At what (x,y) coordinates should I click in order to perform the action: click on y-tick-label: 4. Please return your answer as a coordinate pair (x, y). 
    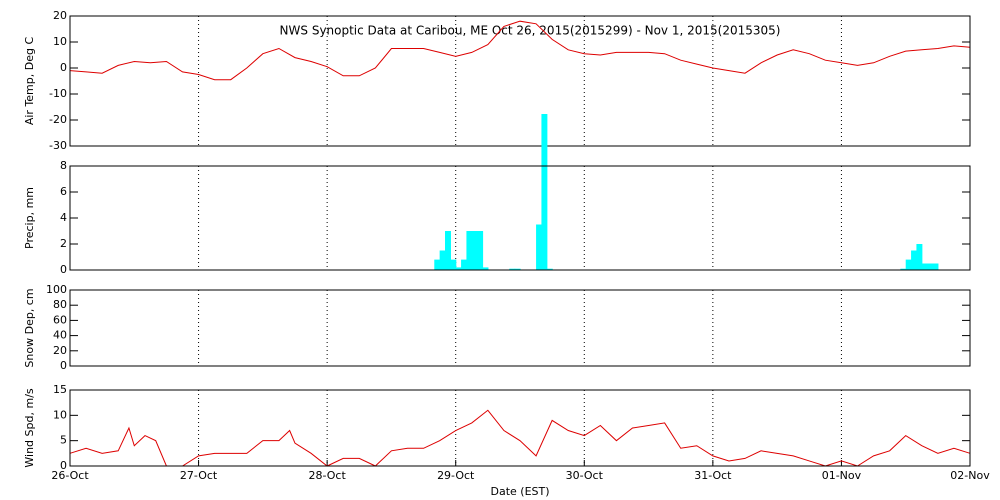
    Looking at the image, I should click on (63, 217).